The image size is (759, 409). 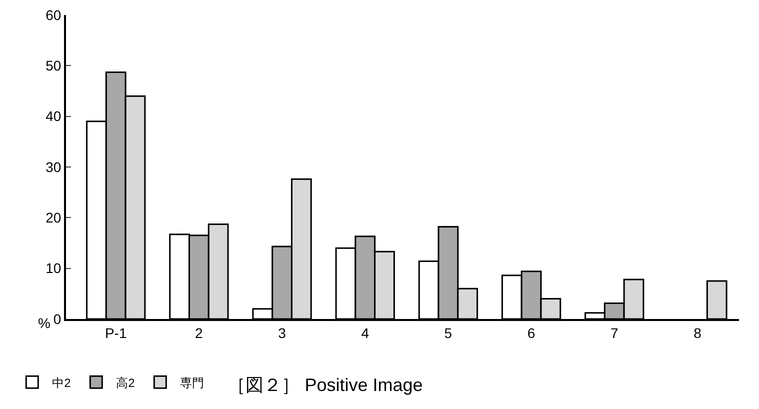 I want to click on text: ［図２］ Positive Image, so click(x=325, y=384).